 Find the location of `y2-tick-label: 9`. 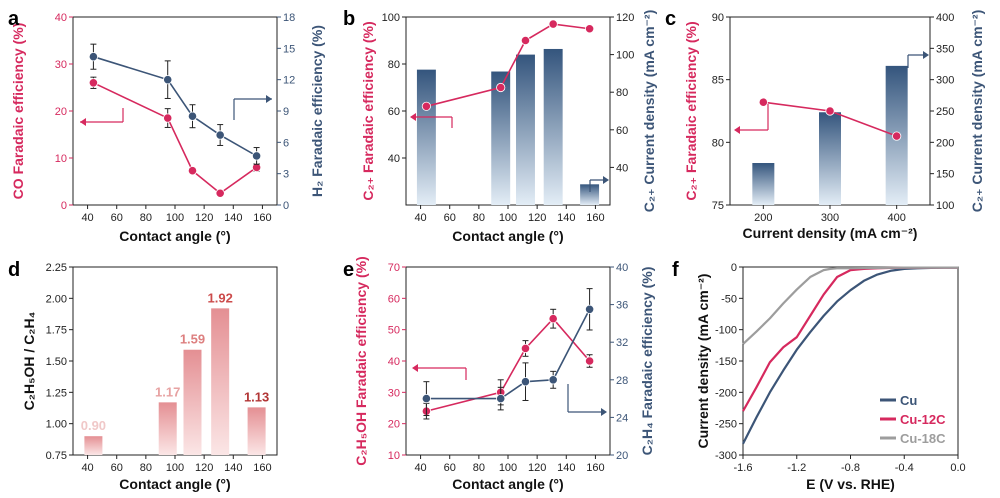

y2-tick-label: 9 is located at coordinates (286, 112).